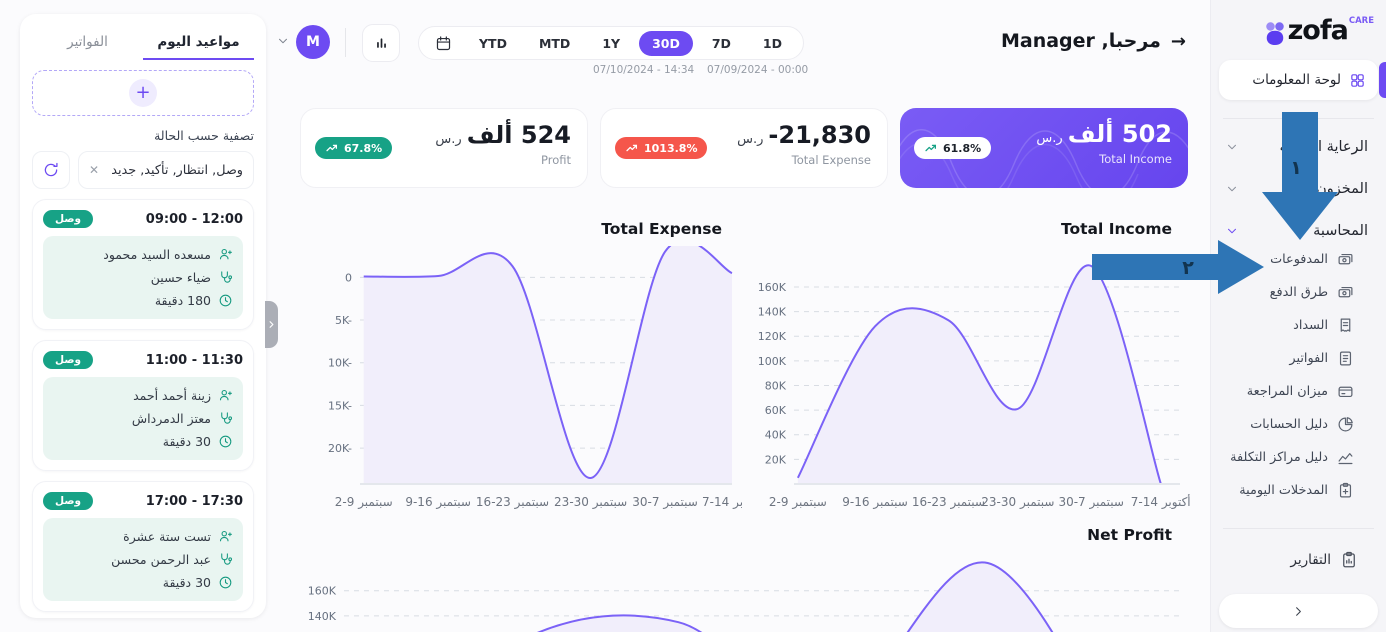 The image size is (1386, 632). Describe the element at coordinates (1310, 560) in the screenshot. I see `sidebar-item-label: التقارير` at that location.